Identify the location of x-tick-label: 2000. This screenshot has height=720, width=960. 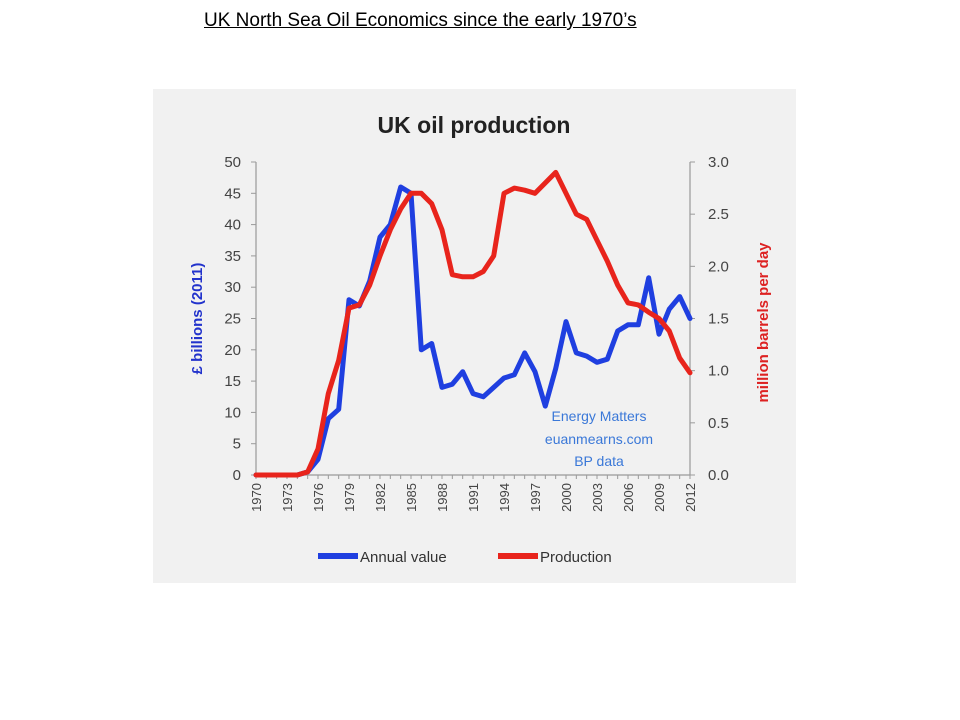
(566, 497).